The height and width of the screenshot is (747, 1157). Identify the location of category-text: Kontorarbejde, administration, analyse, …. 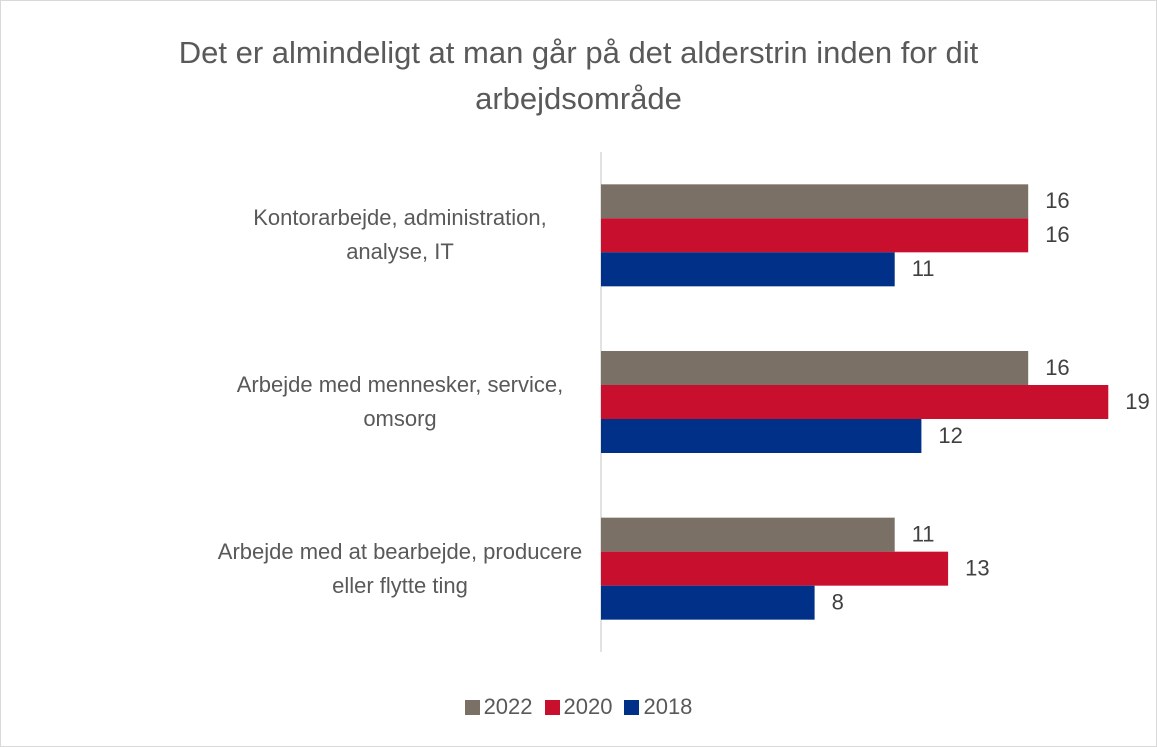
(400, 235).